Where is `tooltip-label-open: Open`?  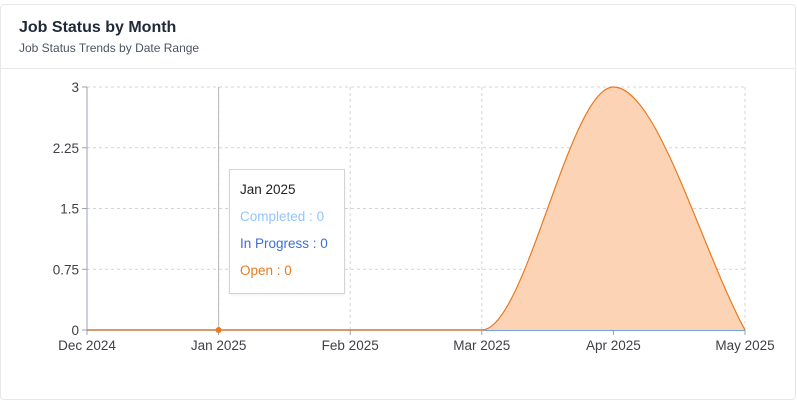
tooltip-label-open: Open is located at coordinates (257, 270).